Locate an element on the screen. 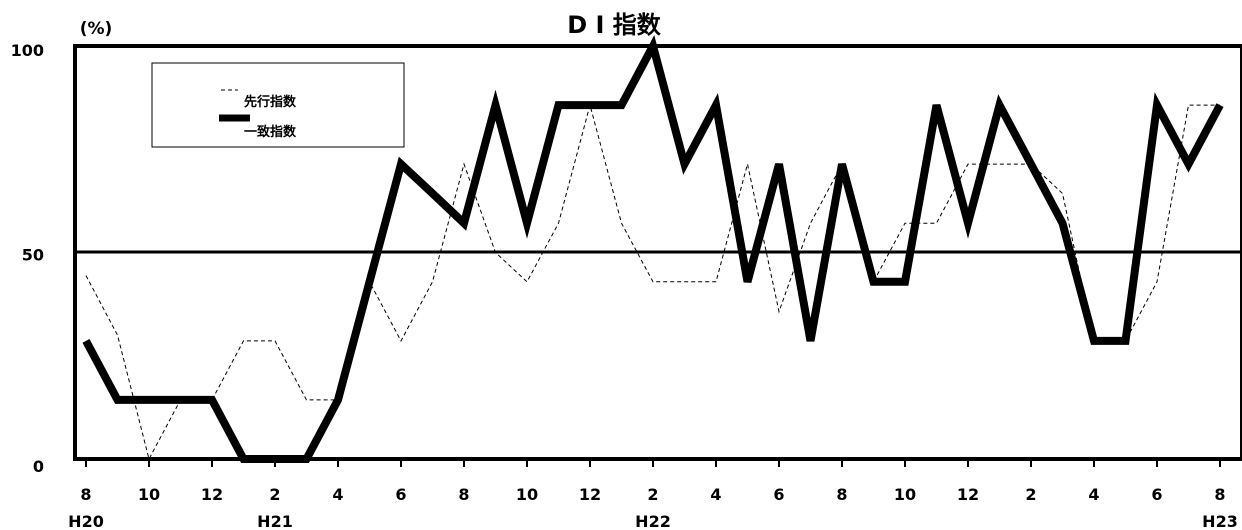 Image resolution: width=1242 pixels, height=530 pixels. x-tick-label-4: 4 is located at coordinates (337, 494).